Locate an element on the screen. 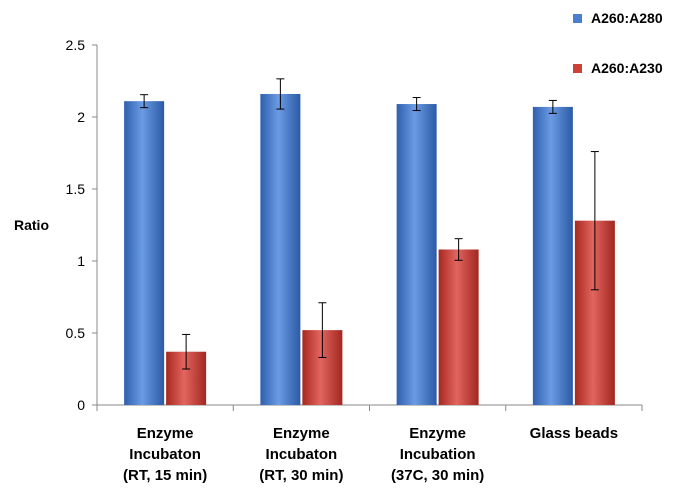  x-tick-label-line: Glass beads is located at coordinates (574, 433).